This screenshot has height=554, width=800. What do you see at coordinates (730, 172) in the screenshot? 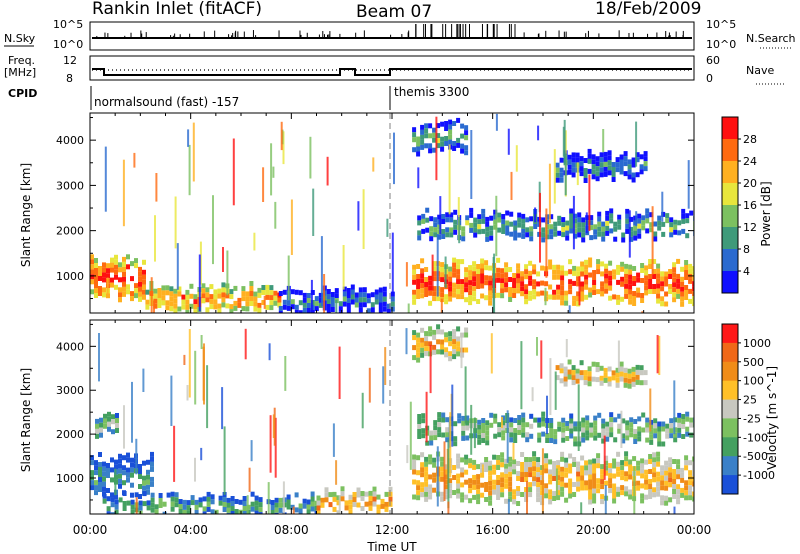
I see `power-colorbar-swatch` at bounding box center [730, 172].